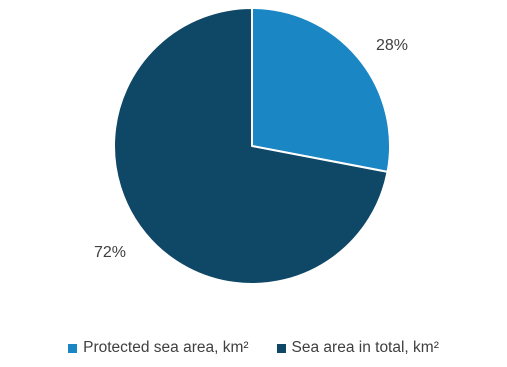 The height and width of the screenshot is (367, 507). I want to click on legend-label-protected-sea-area: Protected sea area, km², so click(166, 347).